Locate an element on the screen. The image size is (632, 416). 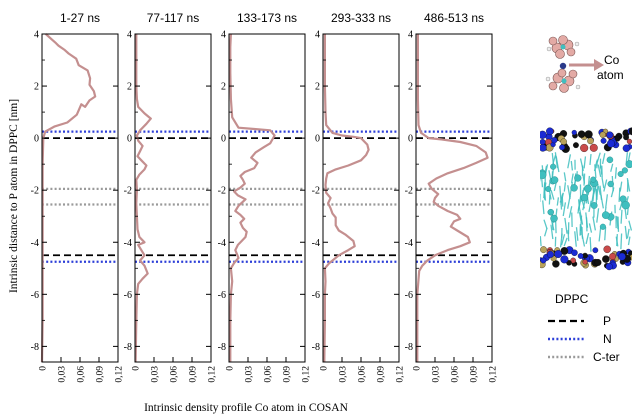
panel-title: 486-513 ns is located at coordinates (454, 18).